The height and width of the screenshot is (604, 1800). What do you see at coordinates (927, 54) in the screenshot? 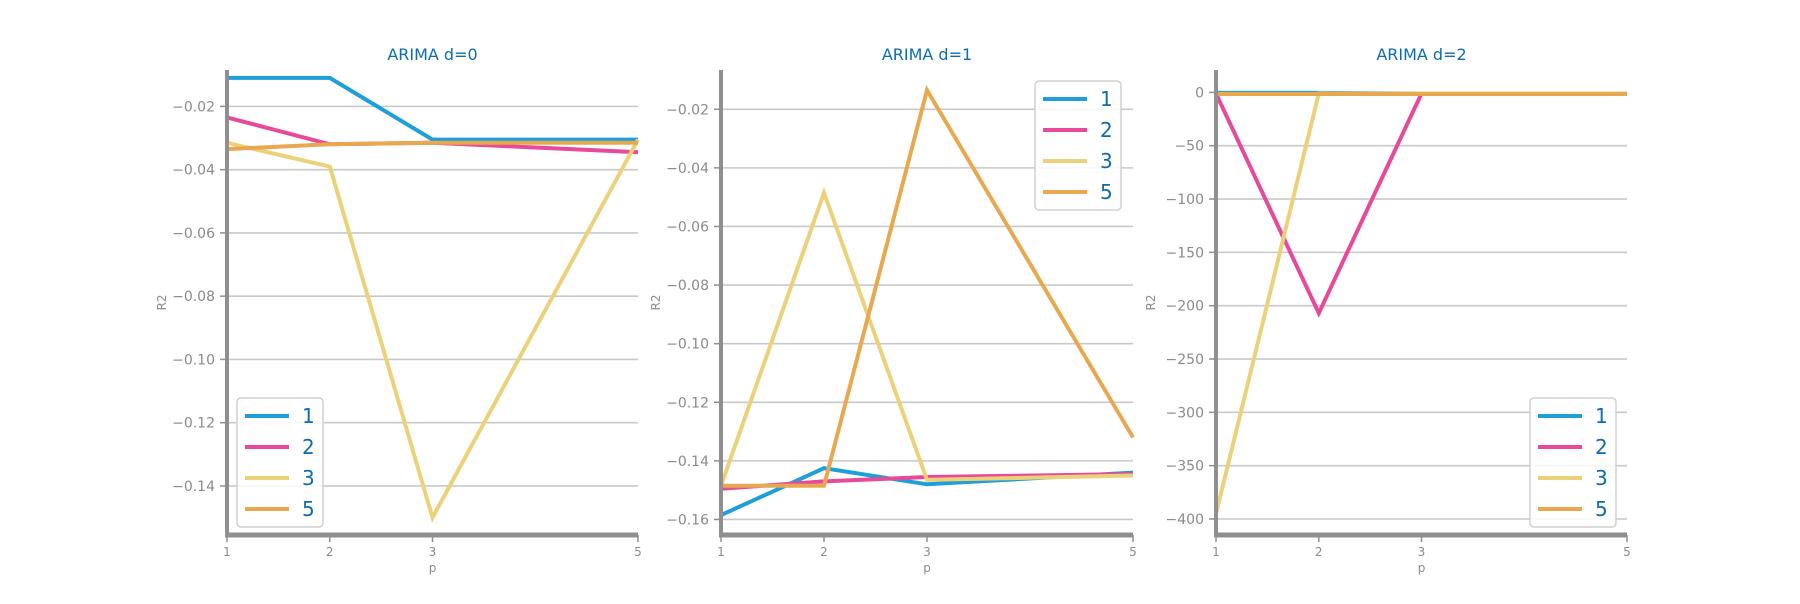
I see `chart-title: ARIMA d=1` at bounding box center [927, 54].